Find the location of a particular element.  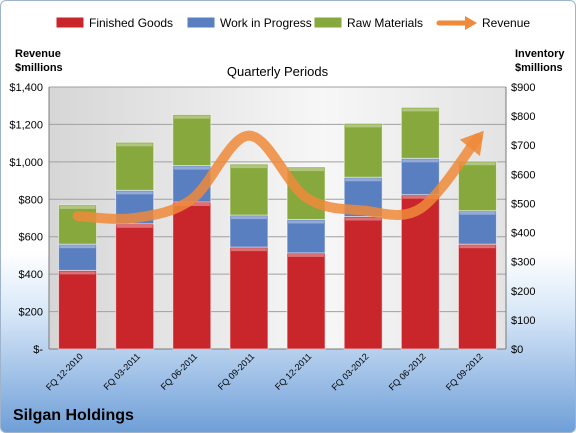

x-tick-label: FQ 09-2012 is located at coordinates (464, 371).